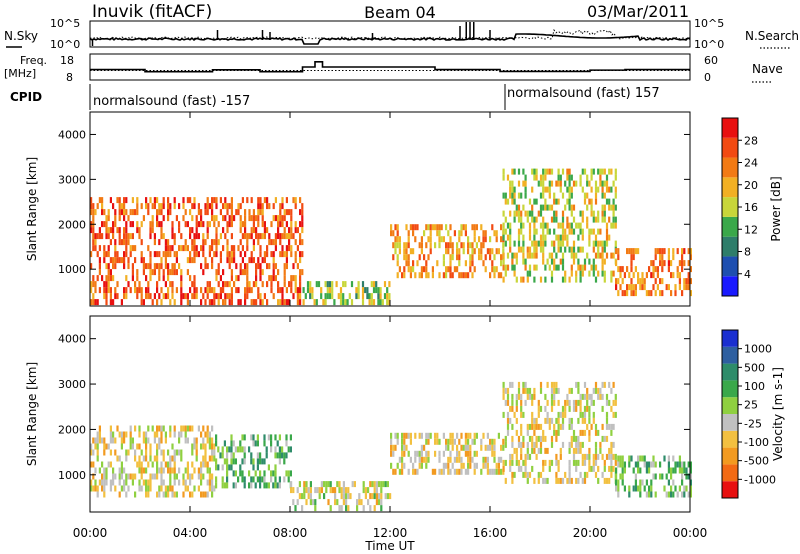 This screenshot has height=554, width=800. I want to click on colorbar-swatch, so click(730, 207).